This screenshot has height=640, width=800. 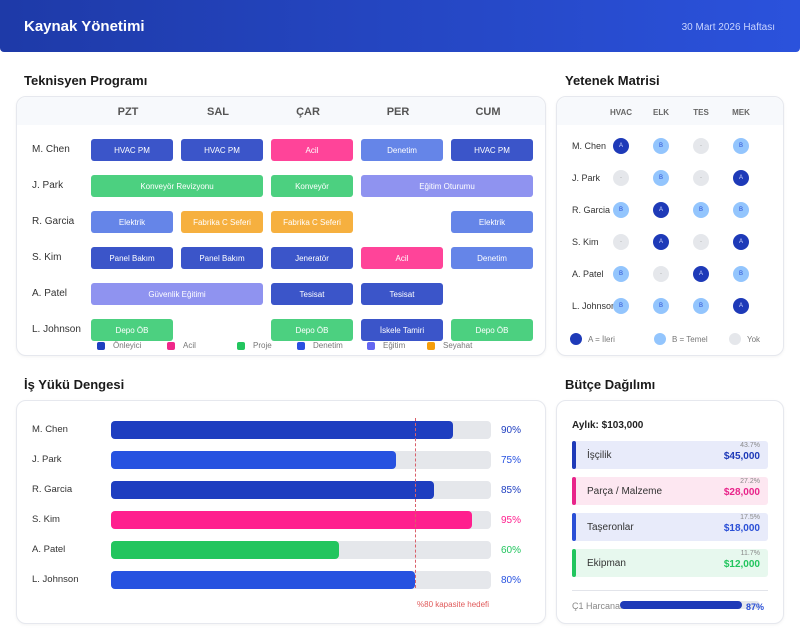 What do you see at coordinates (312, 258) in the screenshot?
I see `schedule-block: Jeneratör` at bounding box center [312, 258].